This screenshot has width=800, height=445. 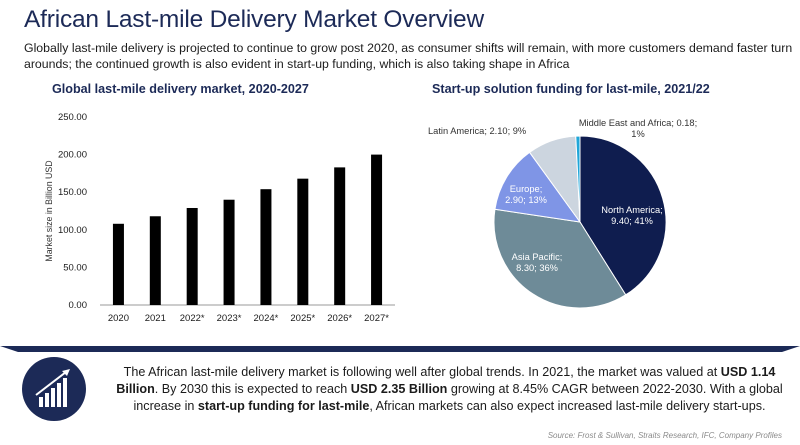 I want to click on pie-slice-label: Latin America; 2.10; 9%, so click(x=477, y=131).